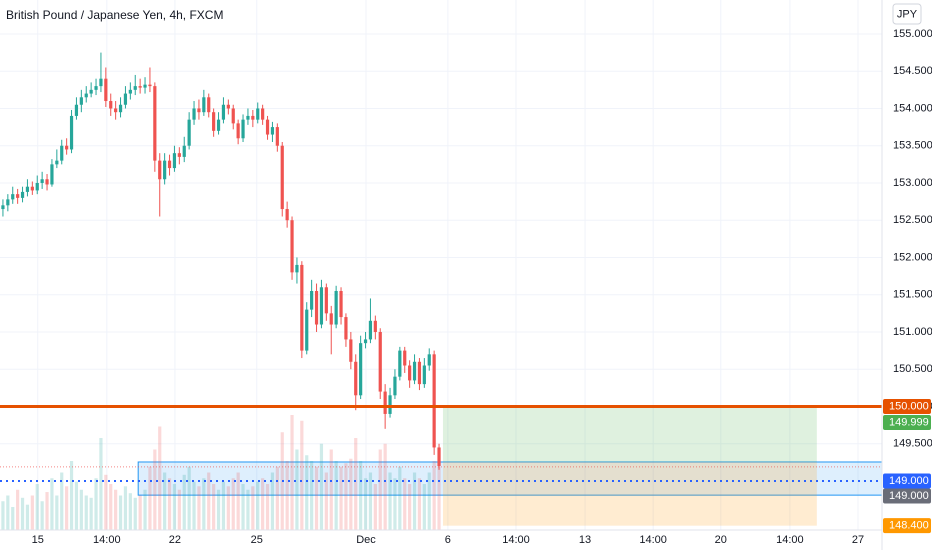 The image size is (932, 550). What do you see at coordinates (912, 108) in the screenshot?
I see `y-tick-label: 154.000` at bounding box center [912, 108].